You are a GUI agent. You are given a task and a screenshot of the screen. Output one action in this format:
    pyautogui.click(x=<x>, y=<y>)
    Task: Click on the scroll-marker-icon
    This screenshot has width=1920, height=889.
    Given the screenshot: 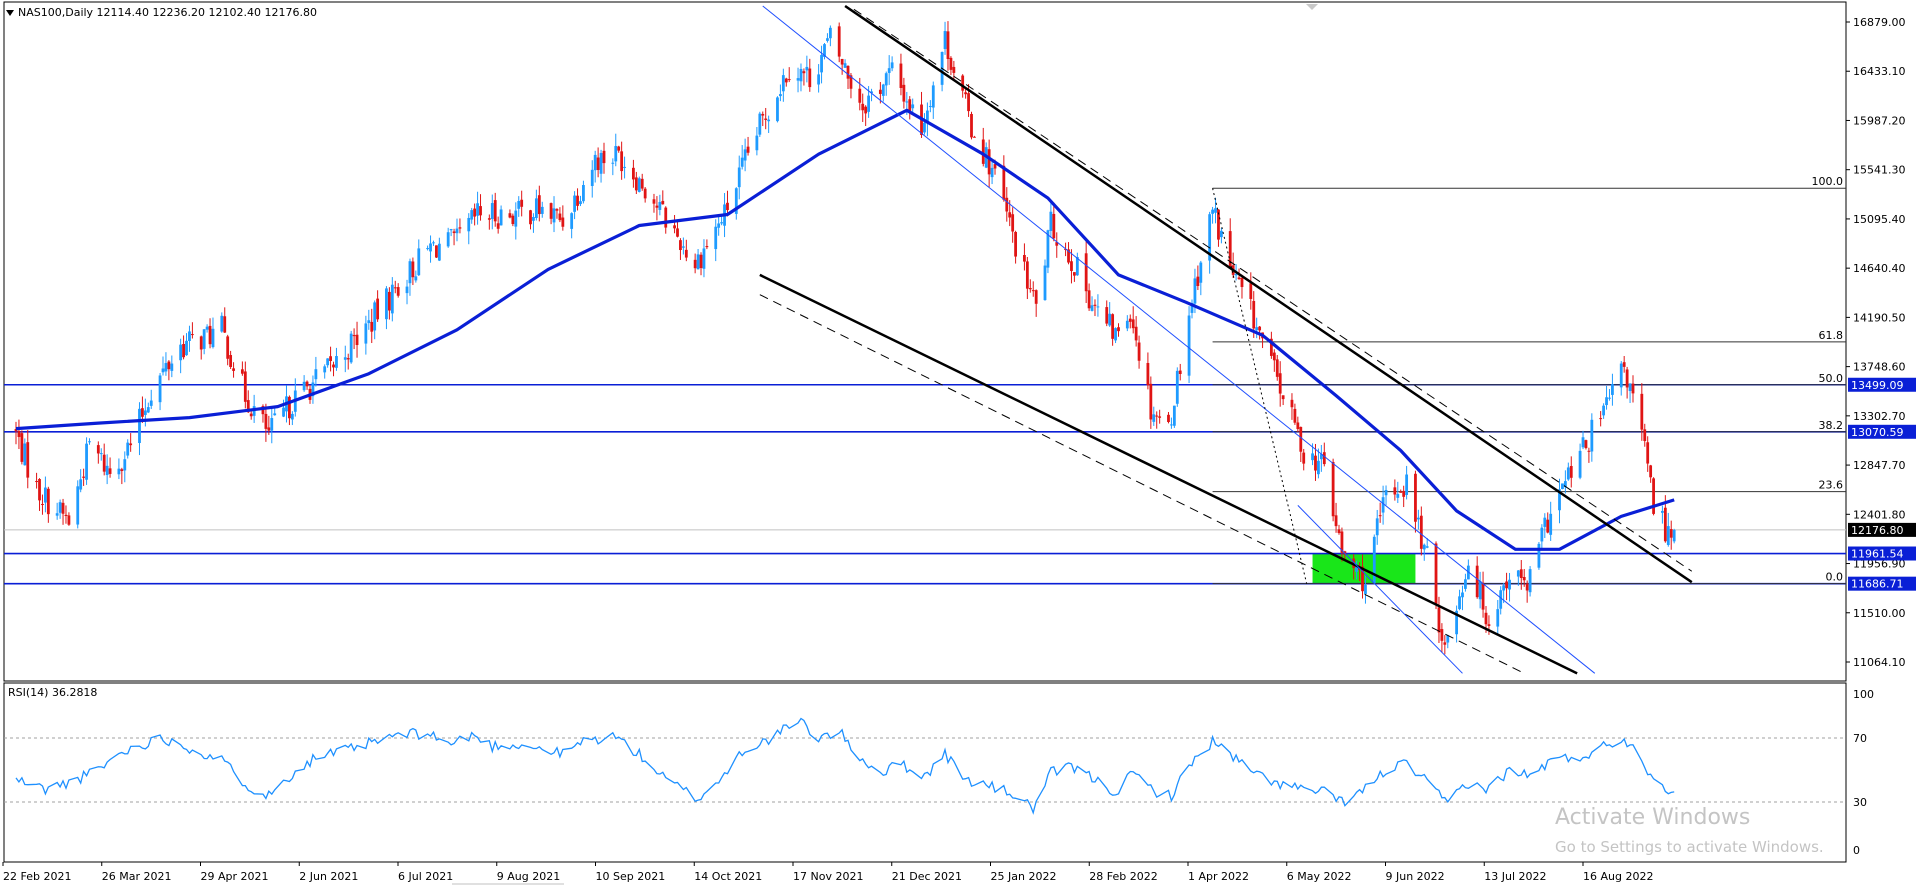 What is the action you would take?
    pyautogui.click(x=1312, y=7)
    